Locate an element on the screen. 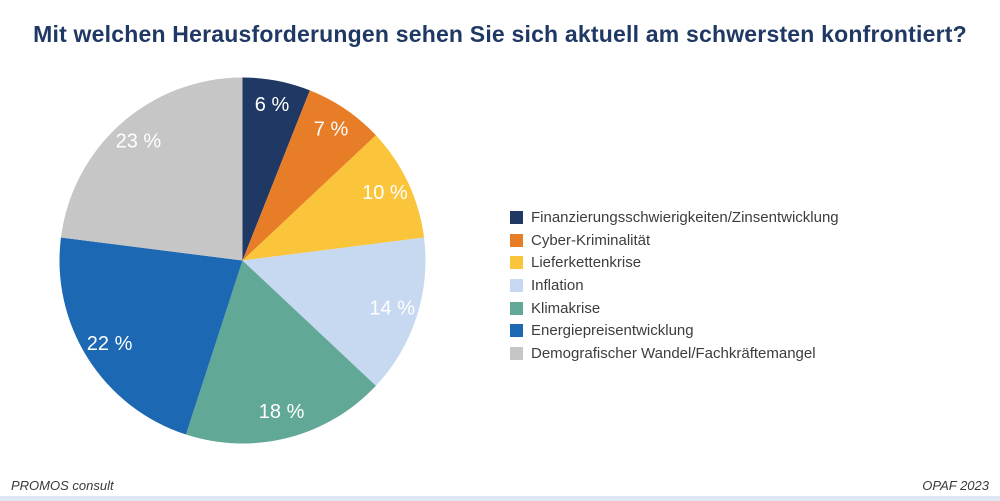 This screenshot has height=501, width=1000. slice-label: 6 % is located at coordinates (272, 105).